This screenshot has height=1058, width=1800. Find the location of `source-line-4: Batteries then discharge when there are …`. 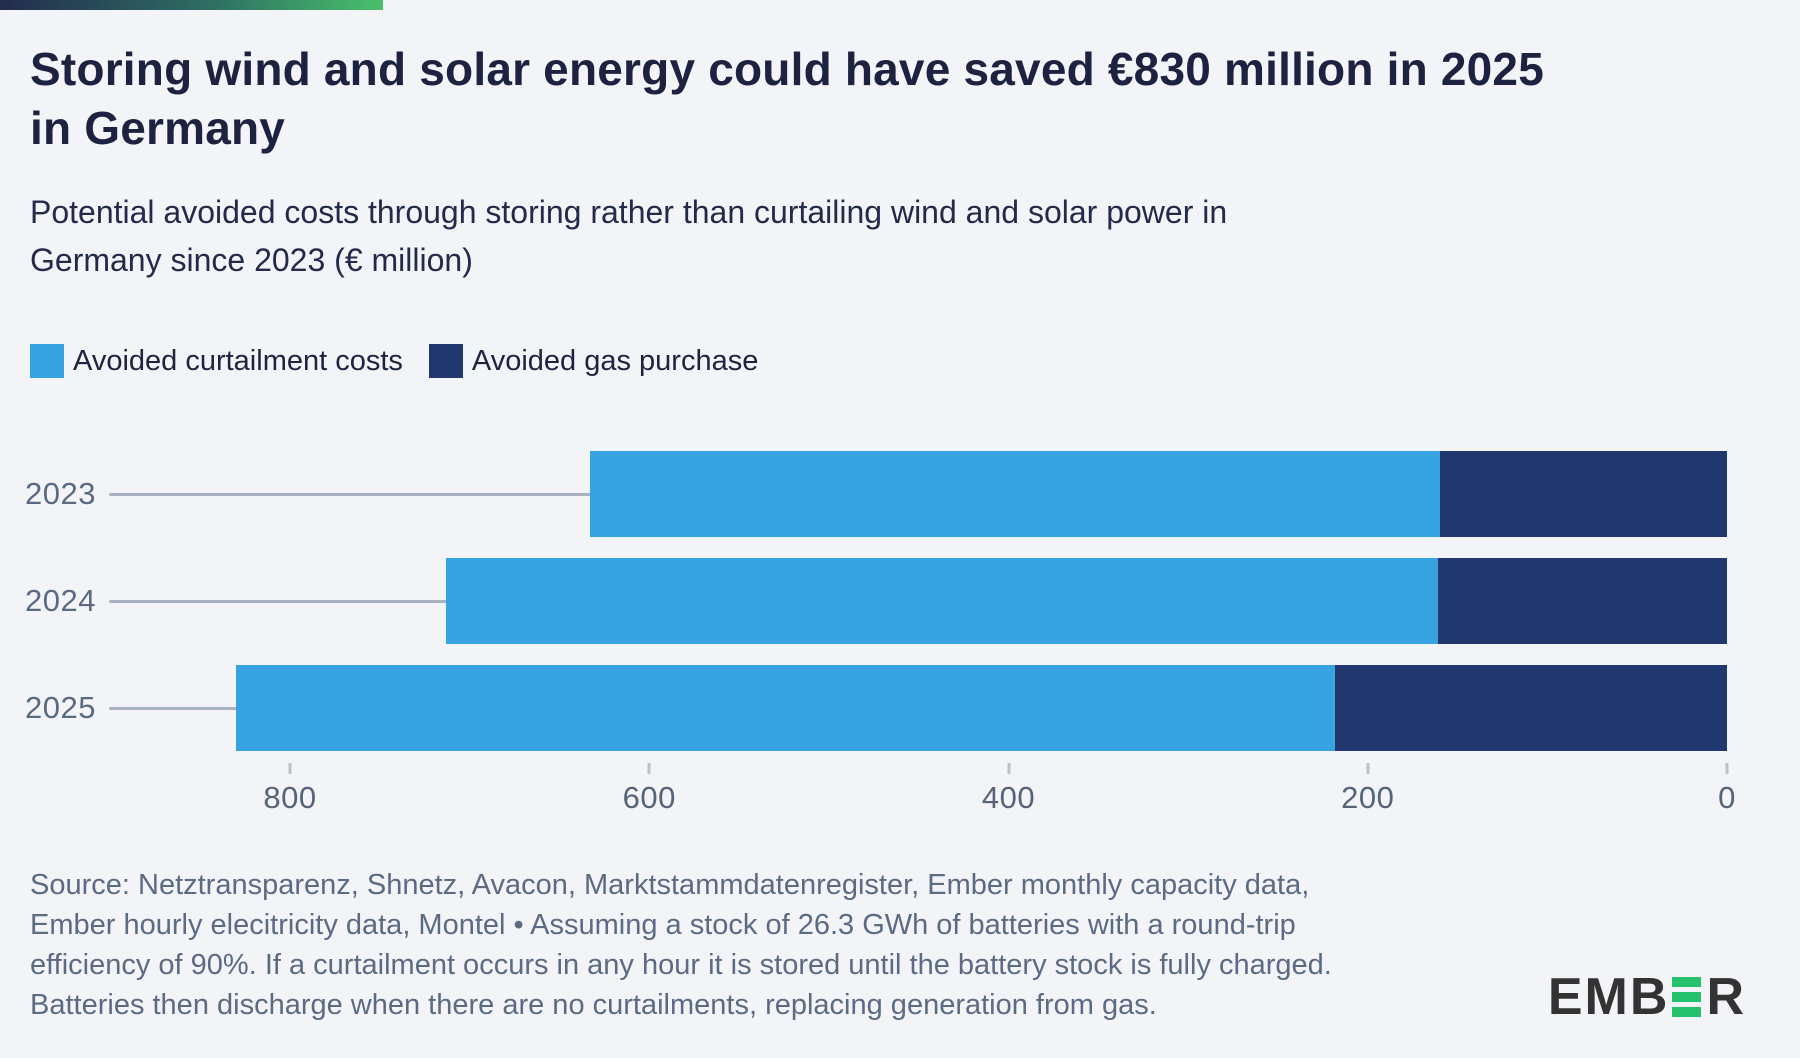

source-line-4: Batteries then discharge when there are … is located at coordinates (593, 1005).